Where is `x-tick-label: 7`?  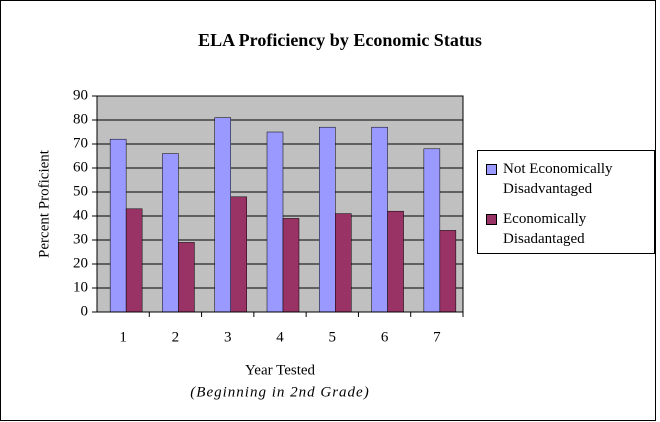 x-tick-label: 7 is located at coordinates (437, 337).